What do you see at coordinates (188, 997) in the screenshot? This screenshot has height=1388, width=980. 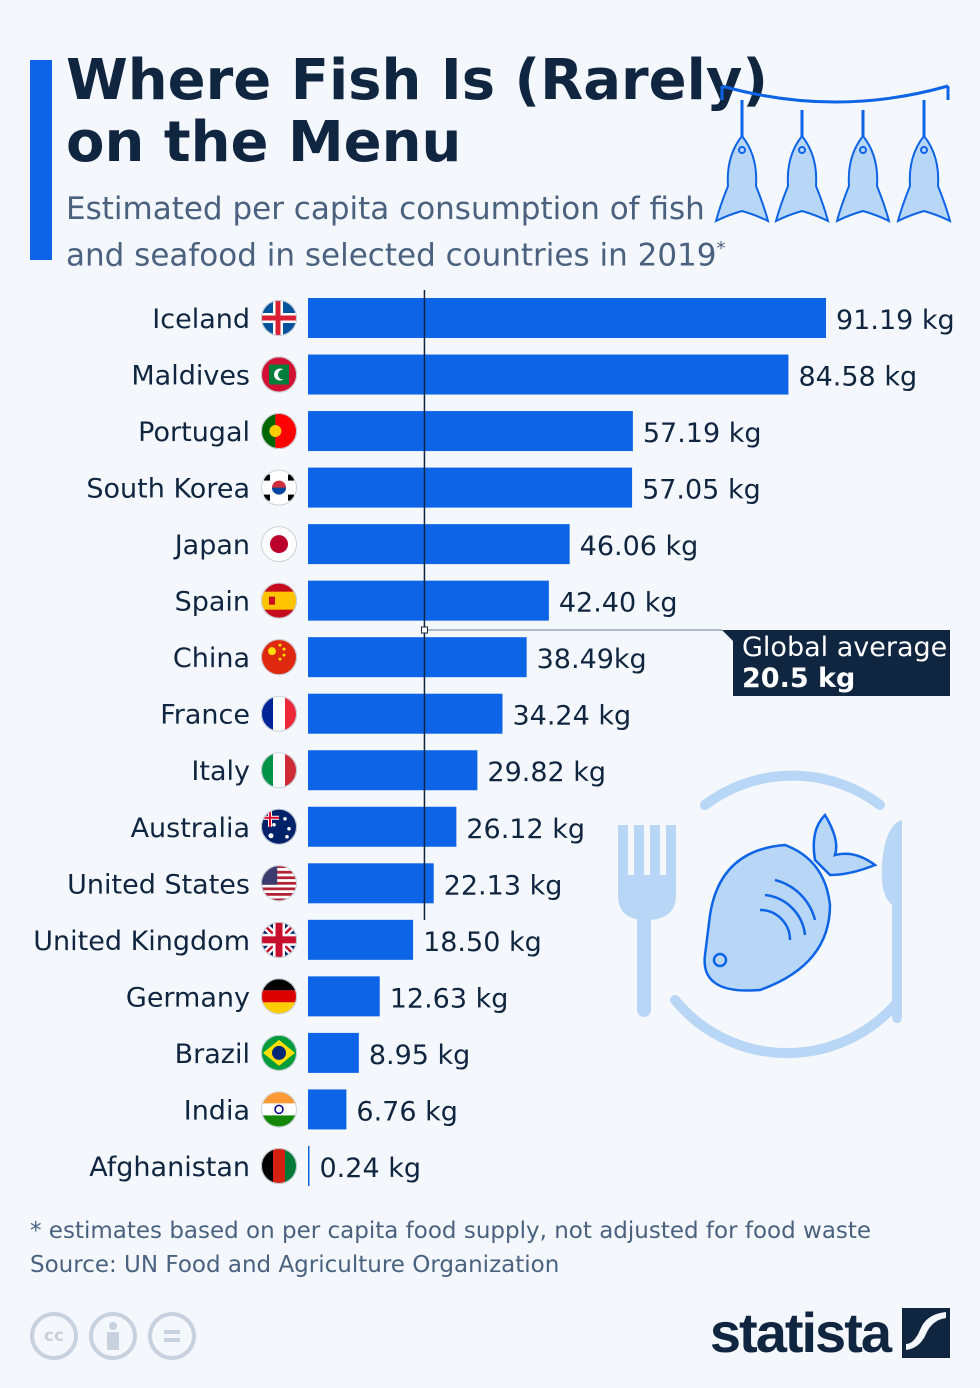 I see `category-label: Germany` at bounding box center [188, 997].